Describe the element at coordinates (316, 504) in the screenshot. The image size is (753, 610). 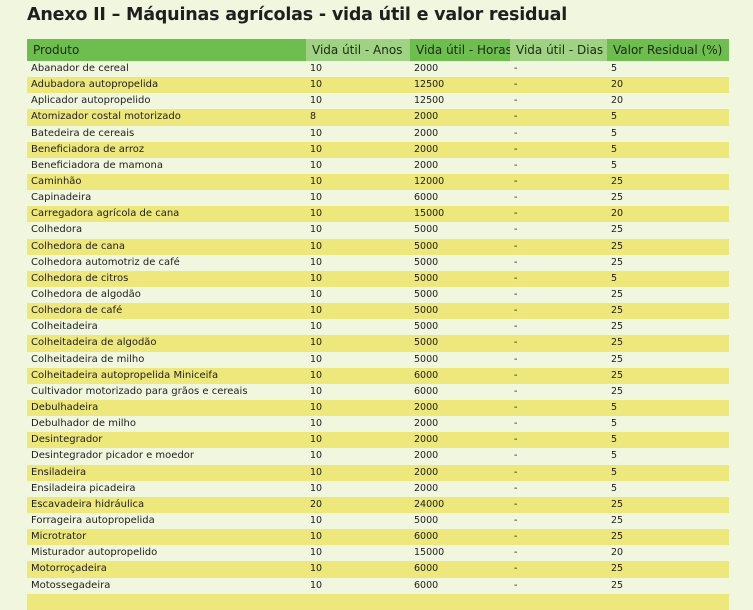
I see `cell-anos: 20` at that location.